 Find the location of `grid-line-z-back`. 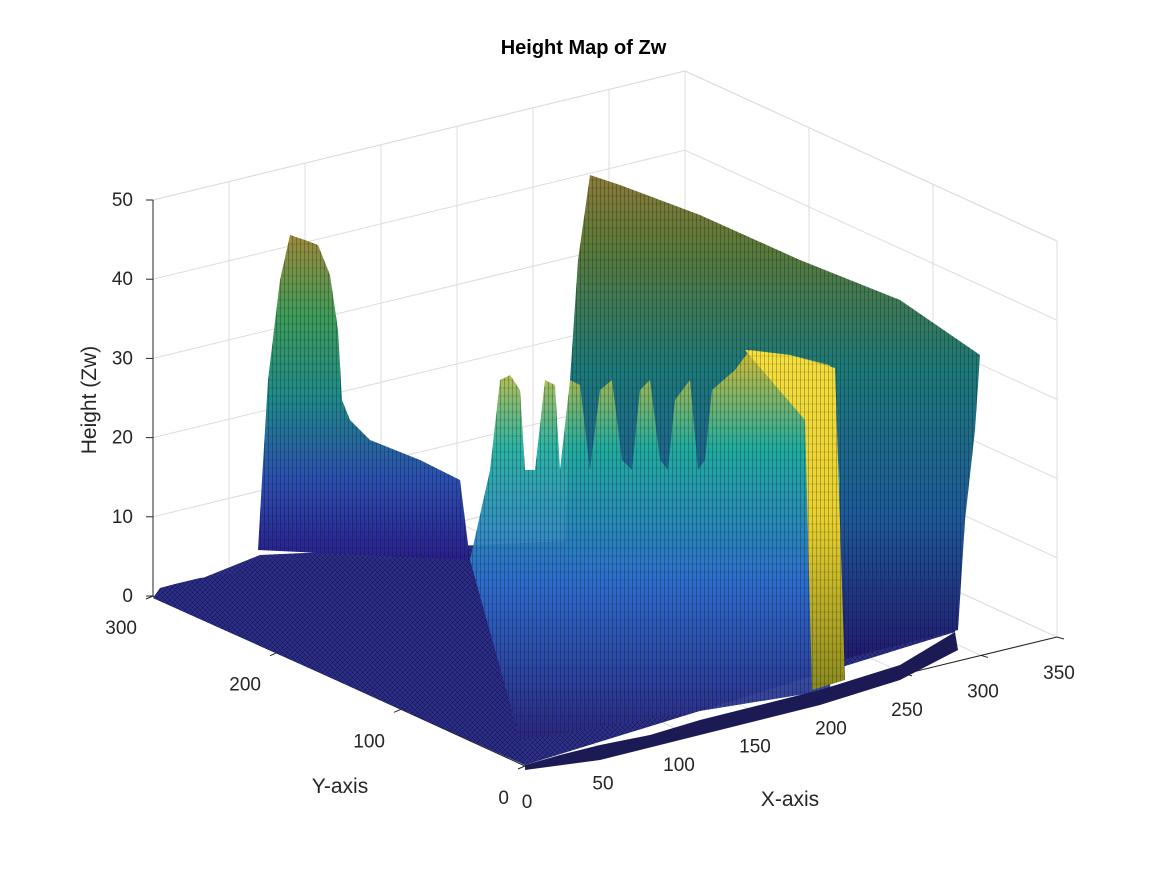

grid-line-z-back is located at coordinates (419, 214).